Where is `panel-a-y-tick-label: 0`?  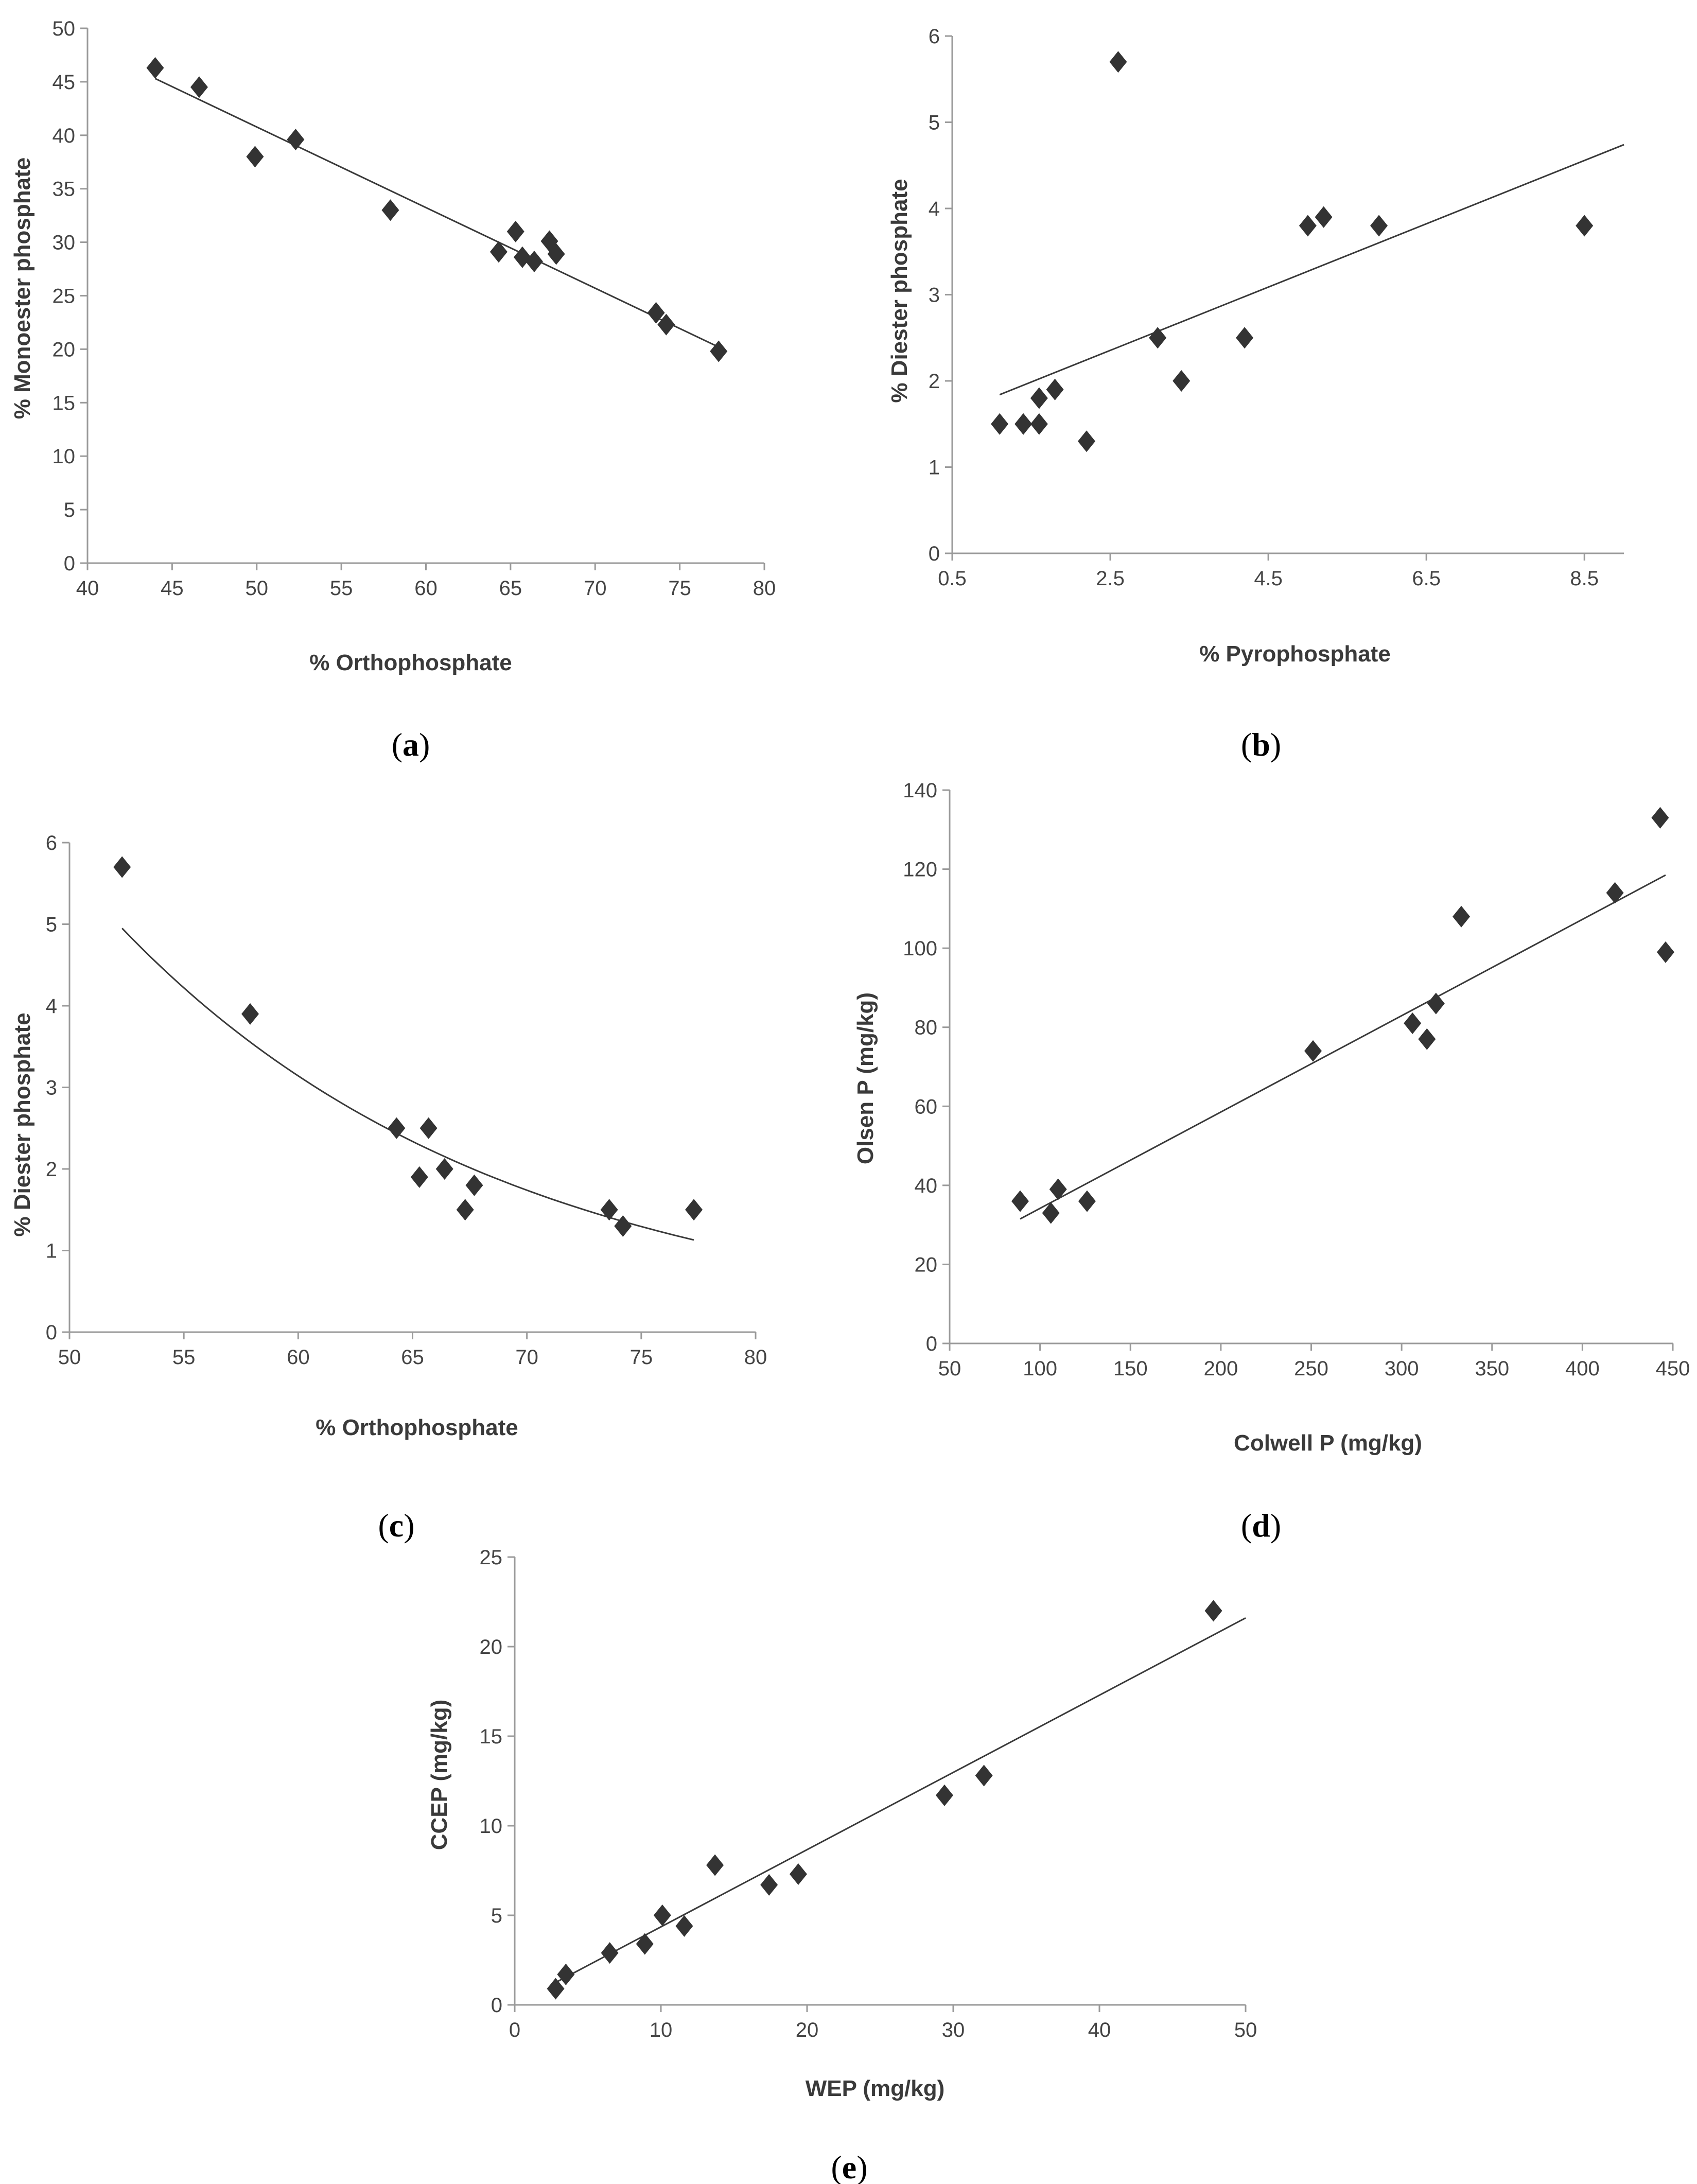 panel-a-y-tick-label: 0 is located at coordinates (69, 563).